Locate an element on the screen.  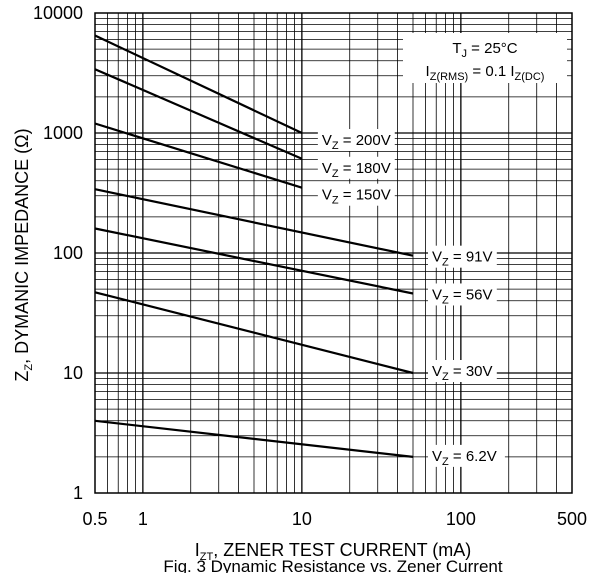
series-label: VZ = 30V is located at coordinates (462, 373).